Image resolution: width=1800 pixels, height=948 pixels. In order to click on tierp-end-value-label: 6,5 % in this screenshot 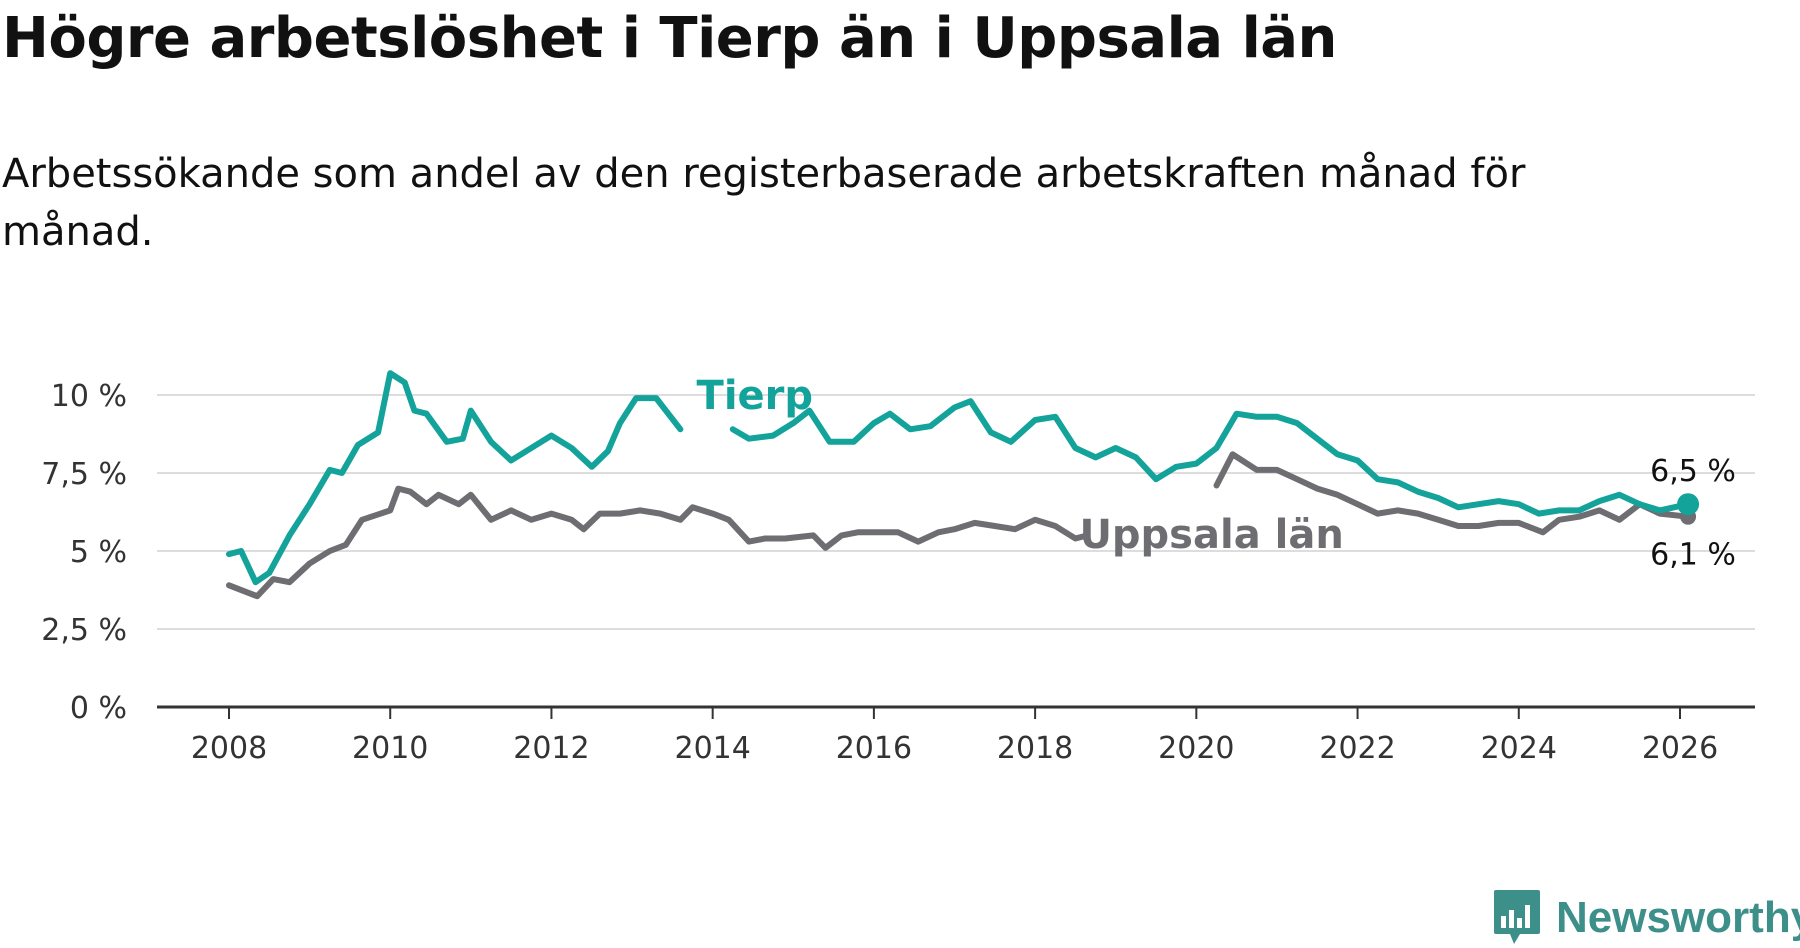, I will do `click(1693, 471)`.